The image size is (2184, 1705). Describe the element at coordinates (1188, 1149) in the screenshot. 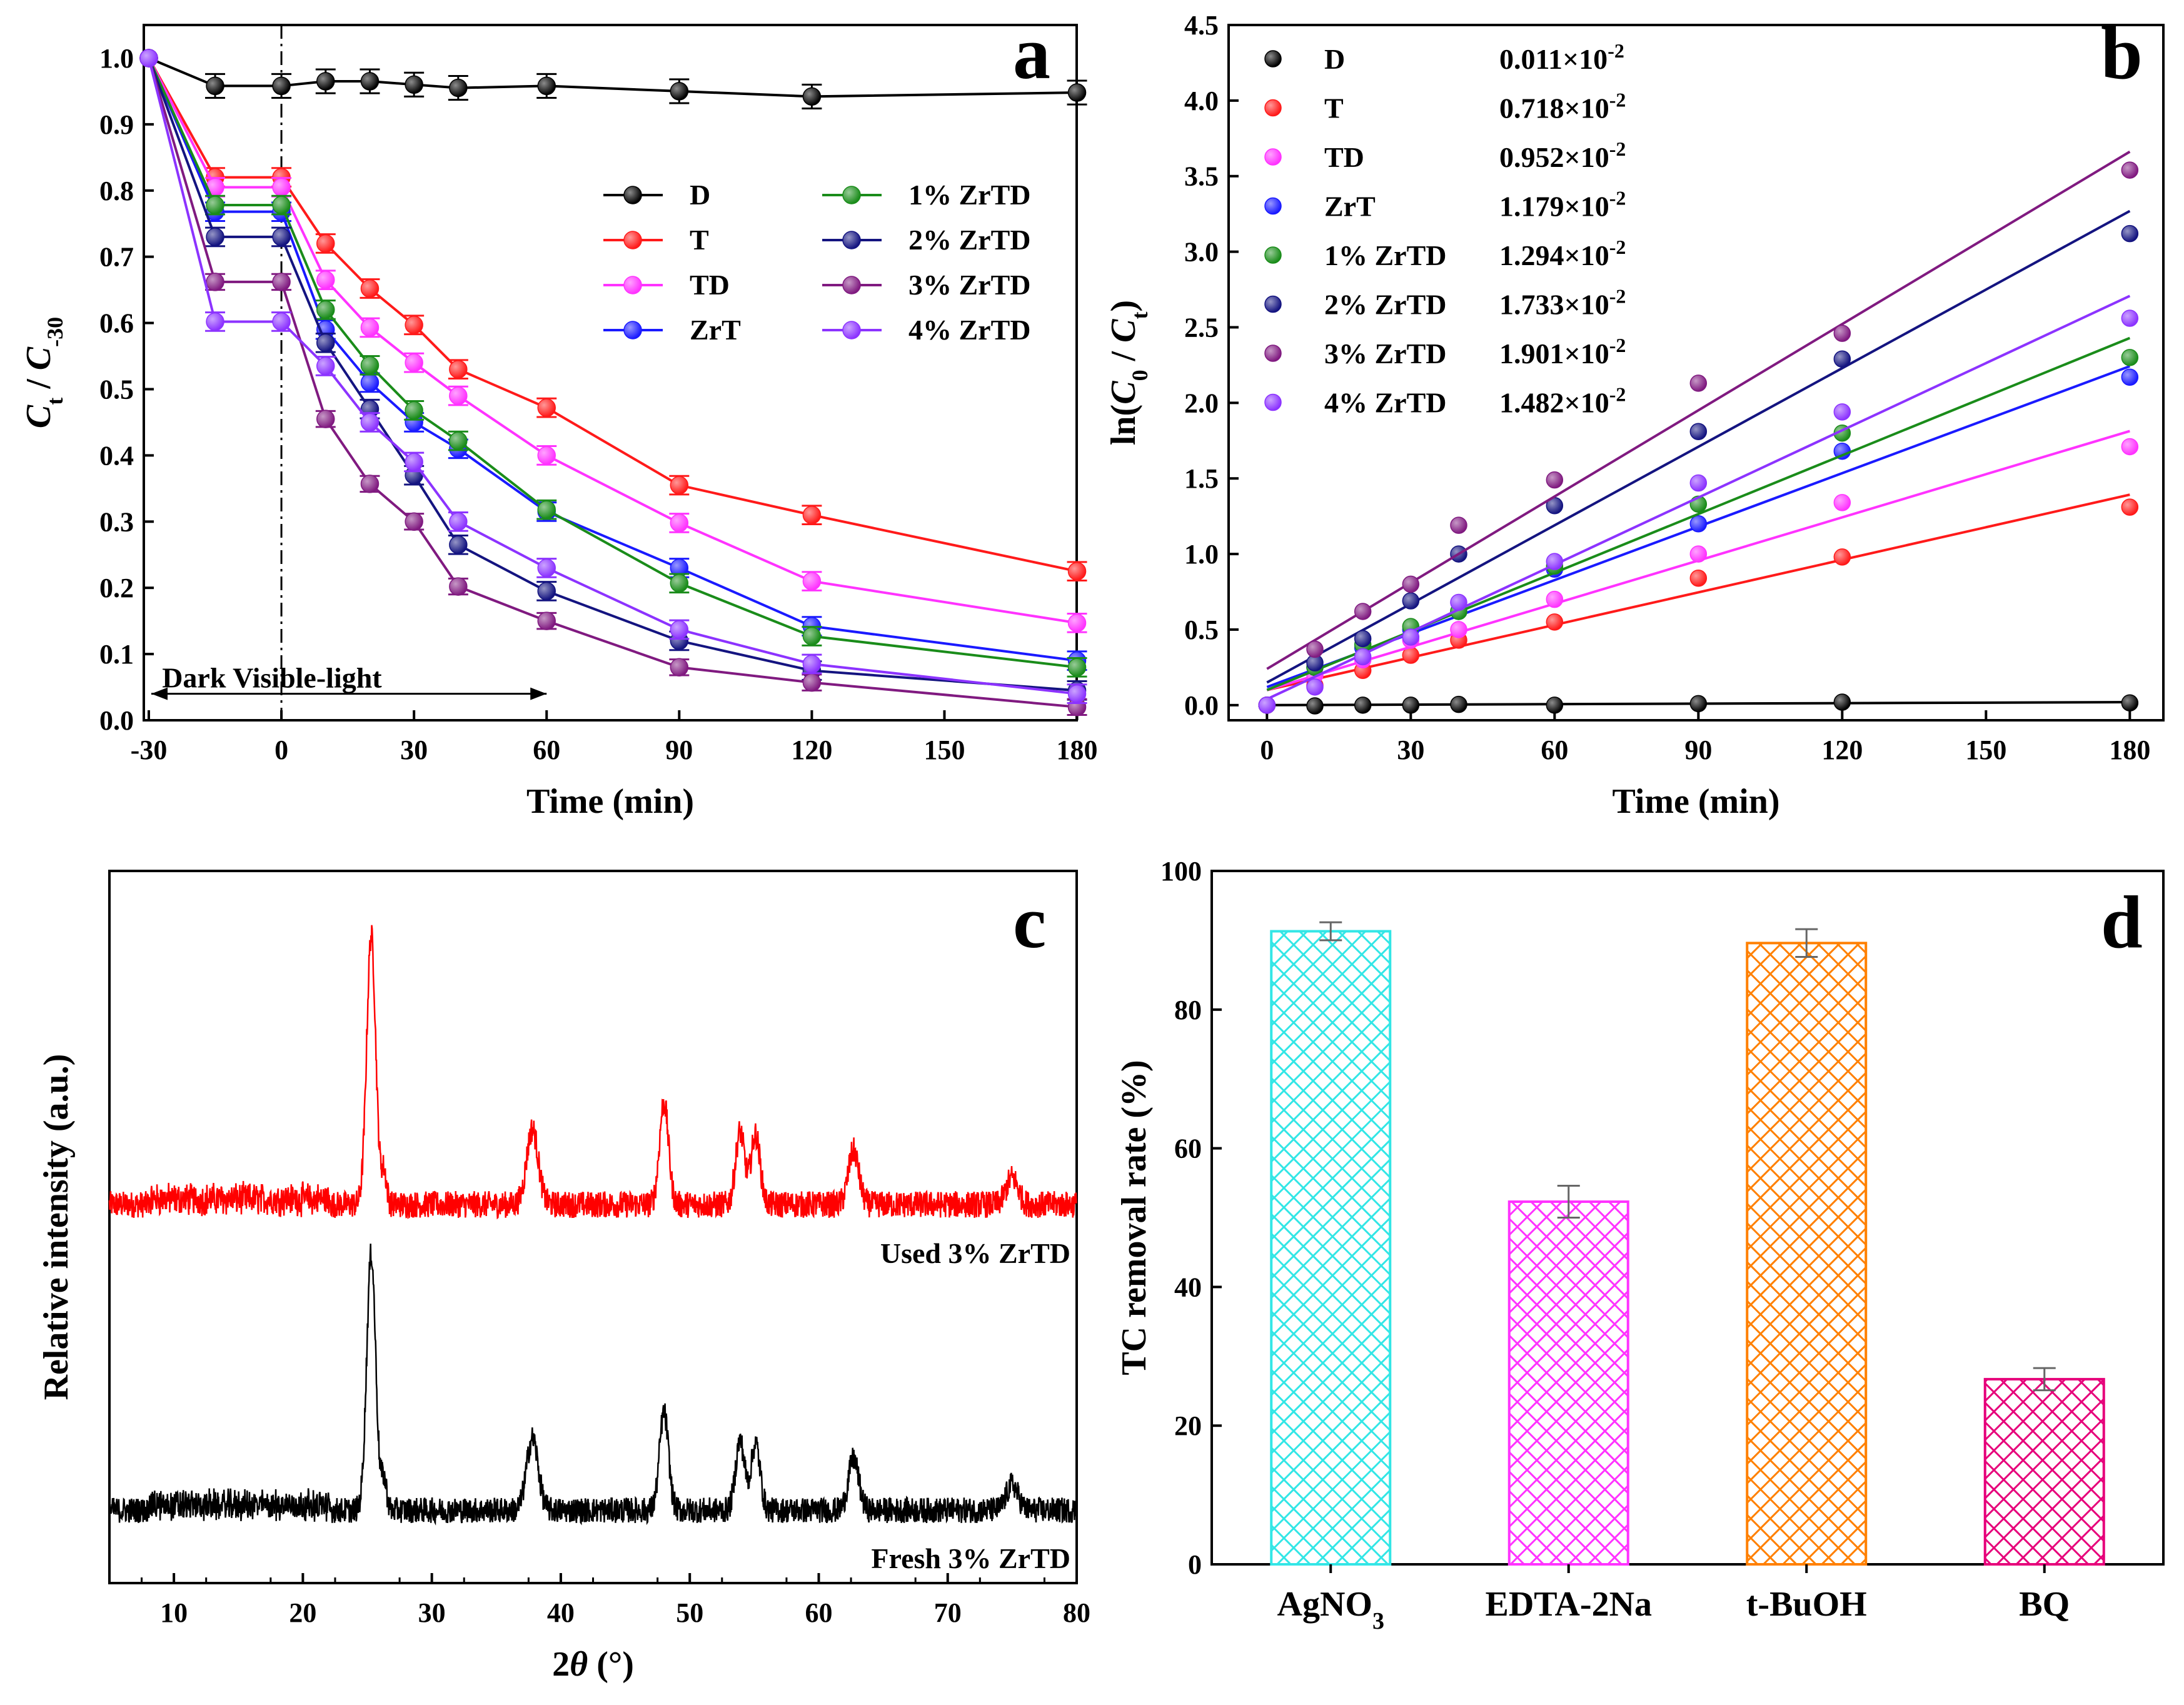

I see `y-tick-label: 60` at that location.